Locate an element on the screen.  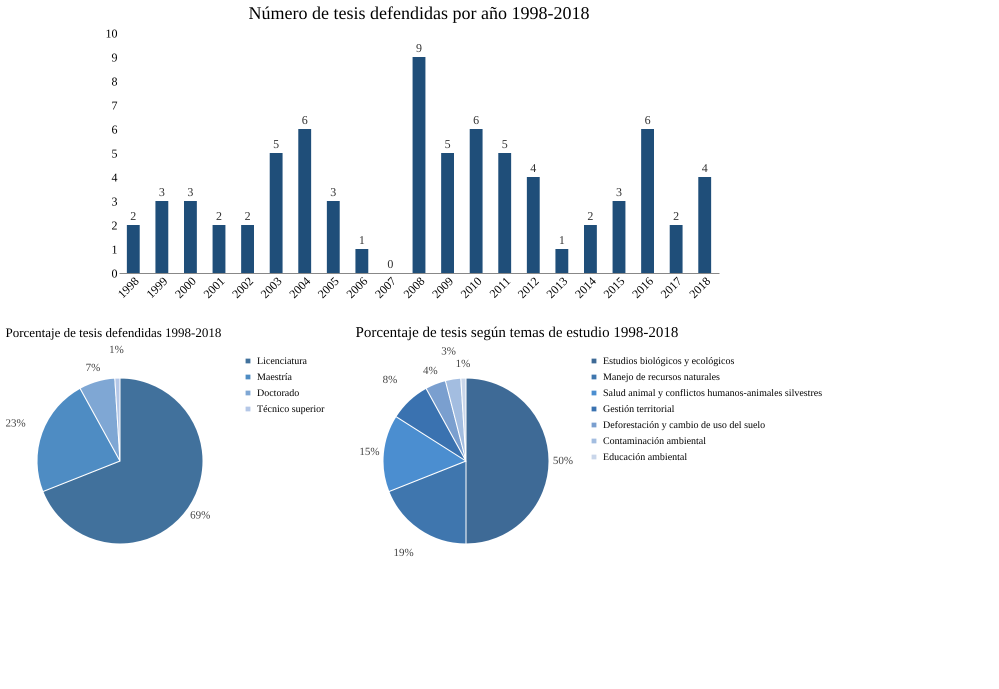
legend-label: Gestión territorial is located at coordinates (639, 409).